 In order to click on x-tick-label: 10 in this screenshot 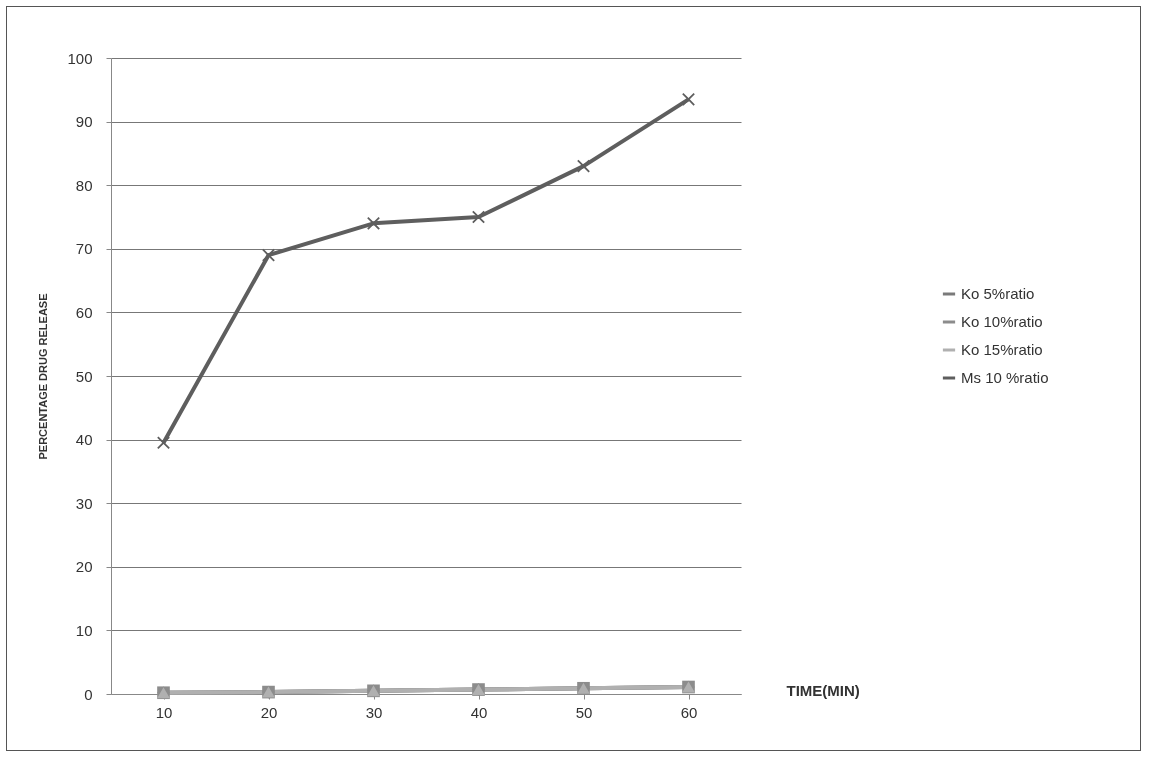, I will do `click(164, 712)`.